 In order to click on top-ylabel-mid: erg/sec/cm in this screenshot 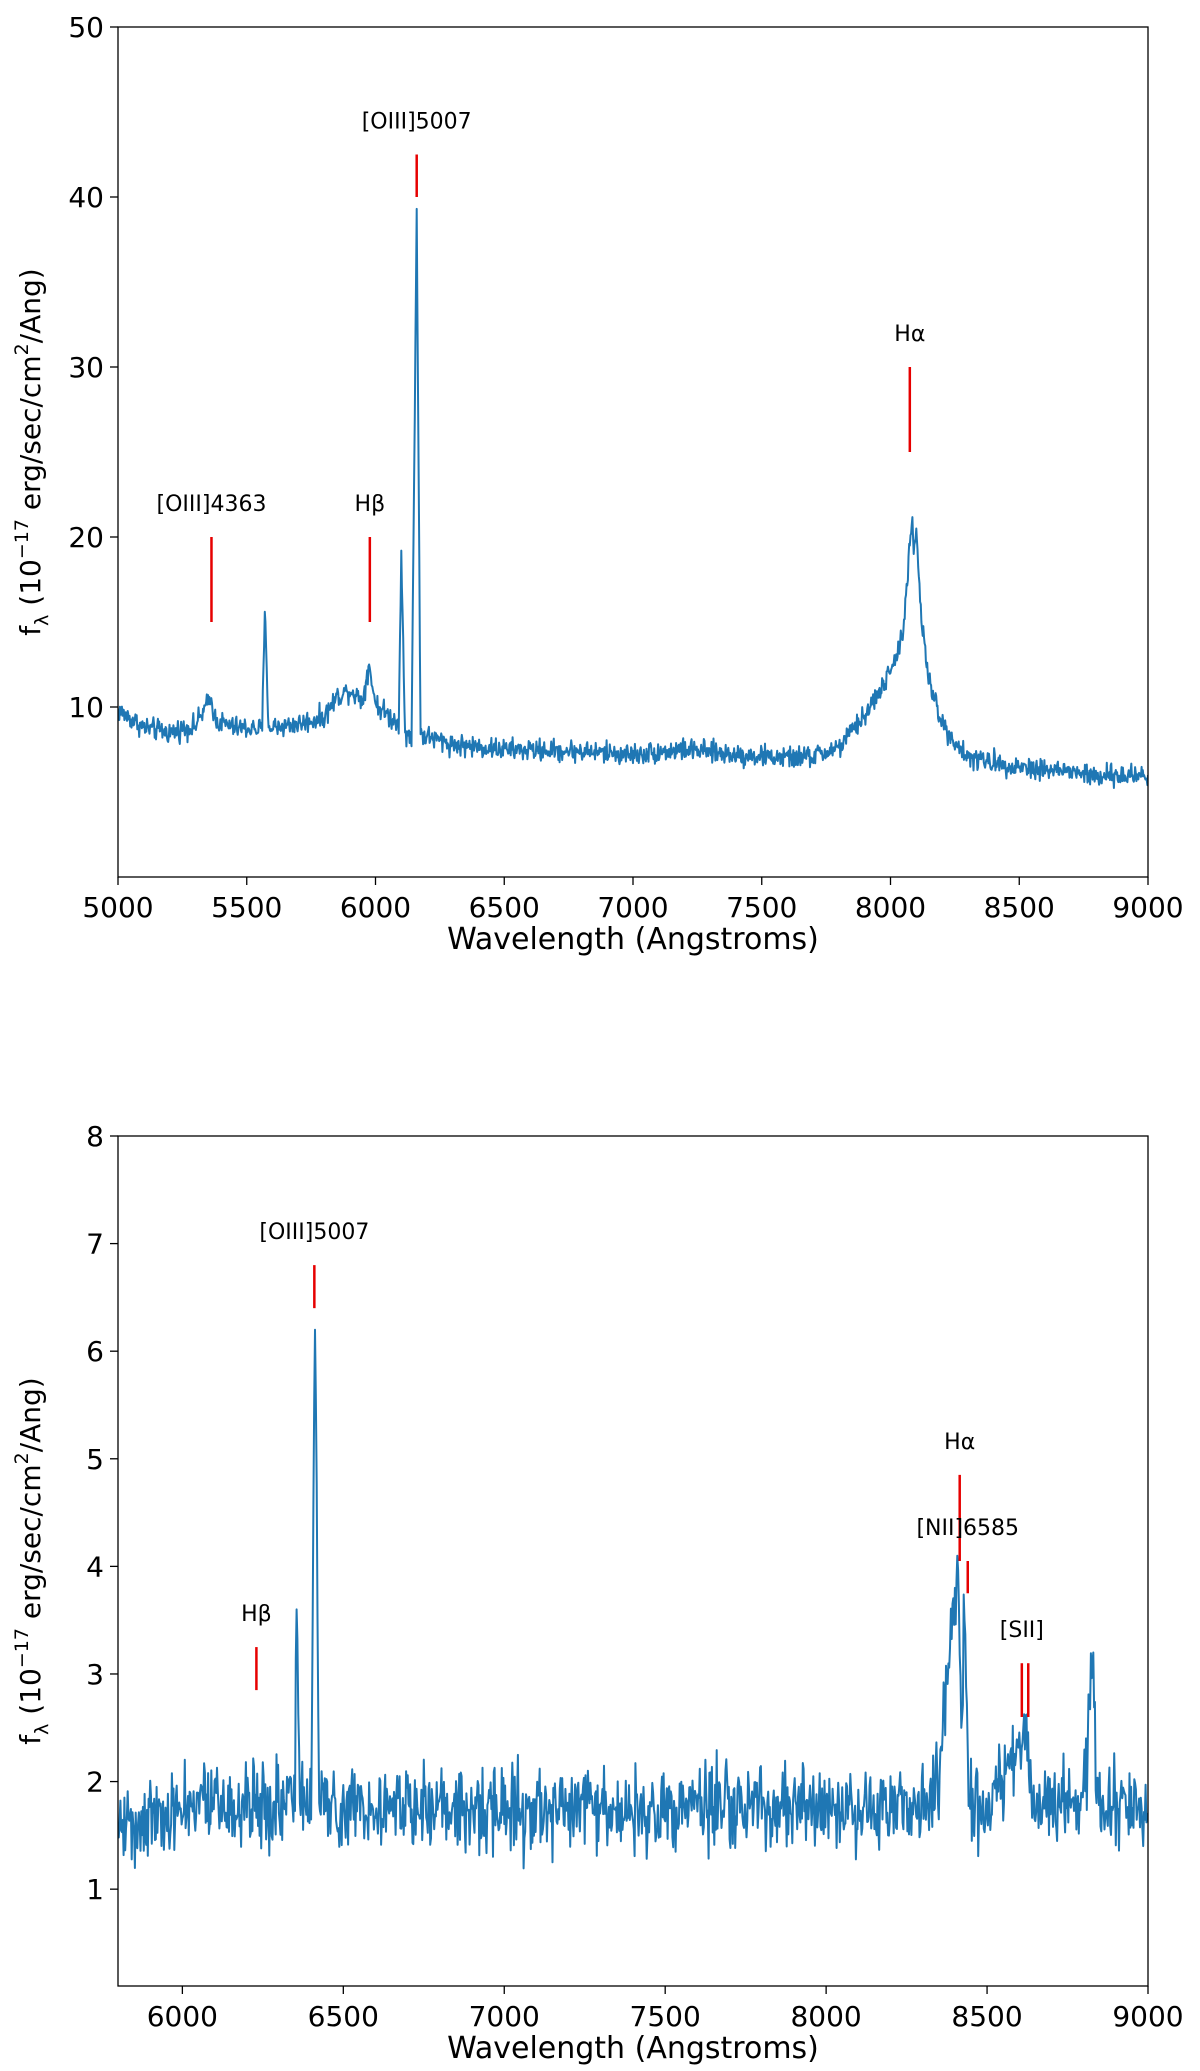, I will do `click(30, 437)`.